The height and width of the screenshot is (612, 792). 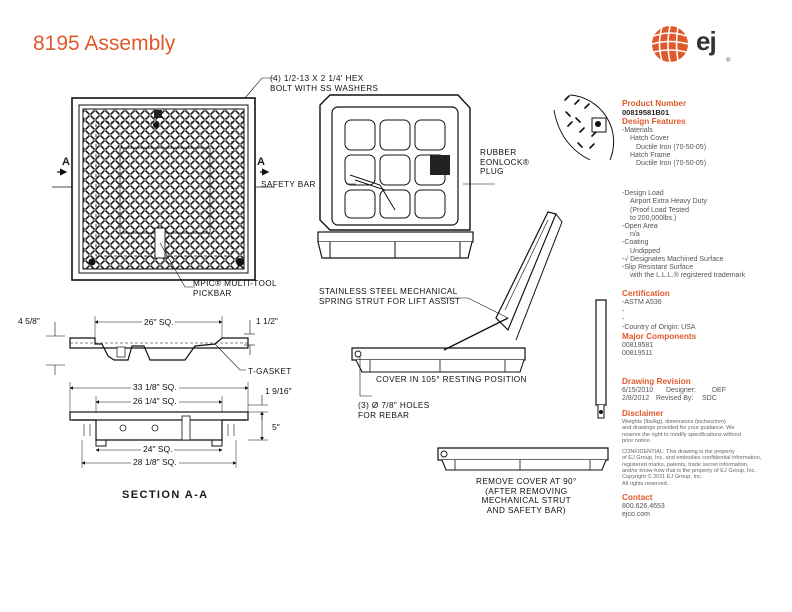 What do you see at coordinates (584, 127) in the screenshot?
I see `detail-circle` at bounding box center [584, 127].